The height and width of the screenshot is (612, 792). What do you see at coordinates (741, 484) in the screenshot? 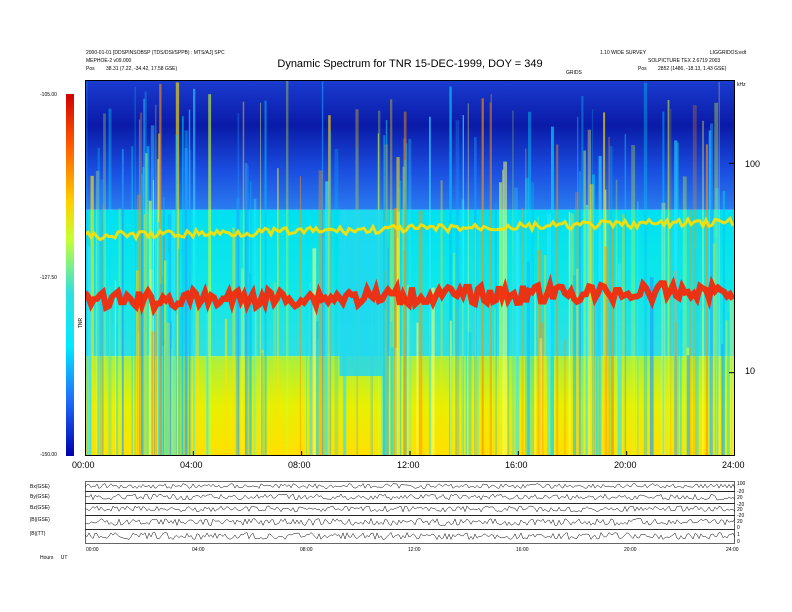
I see `bottom-right-0: 100` at bounding box center [741, 484].